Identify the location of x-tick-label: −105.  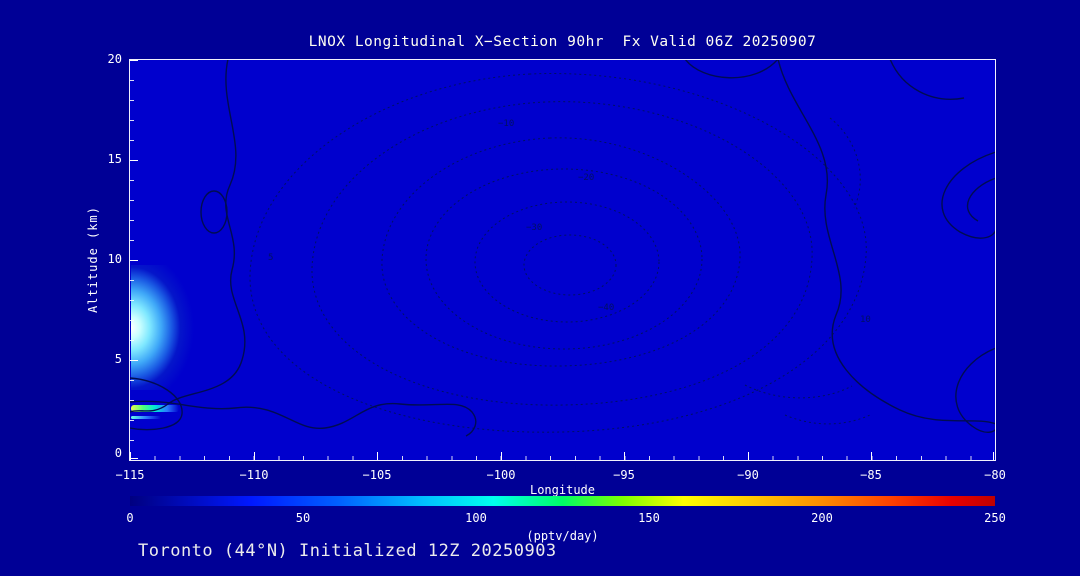
(377, 475).